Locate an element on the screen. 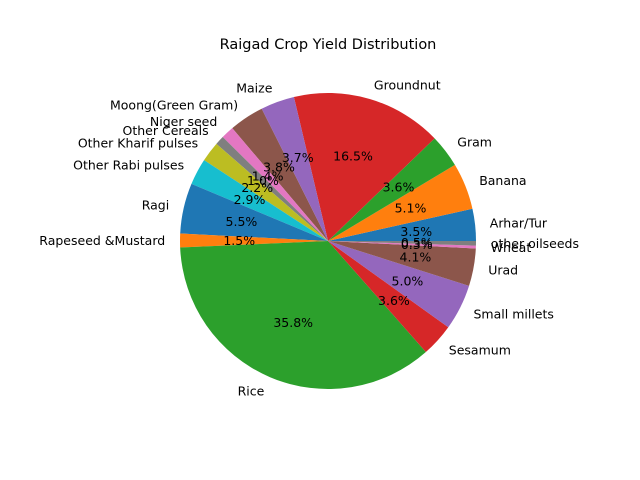 The width and height of the screenshot is (640, 480). slice-label-rice: Rice is located at coordinates (251, 390).